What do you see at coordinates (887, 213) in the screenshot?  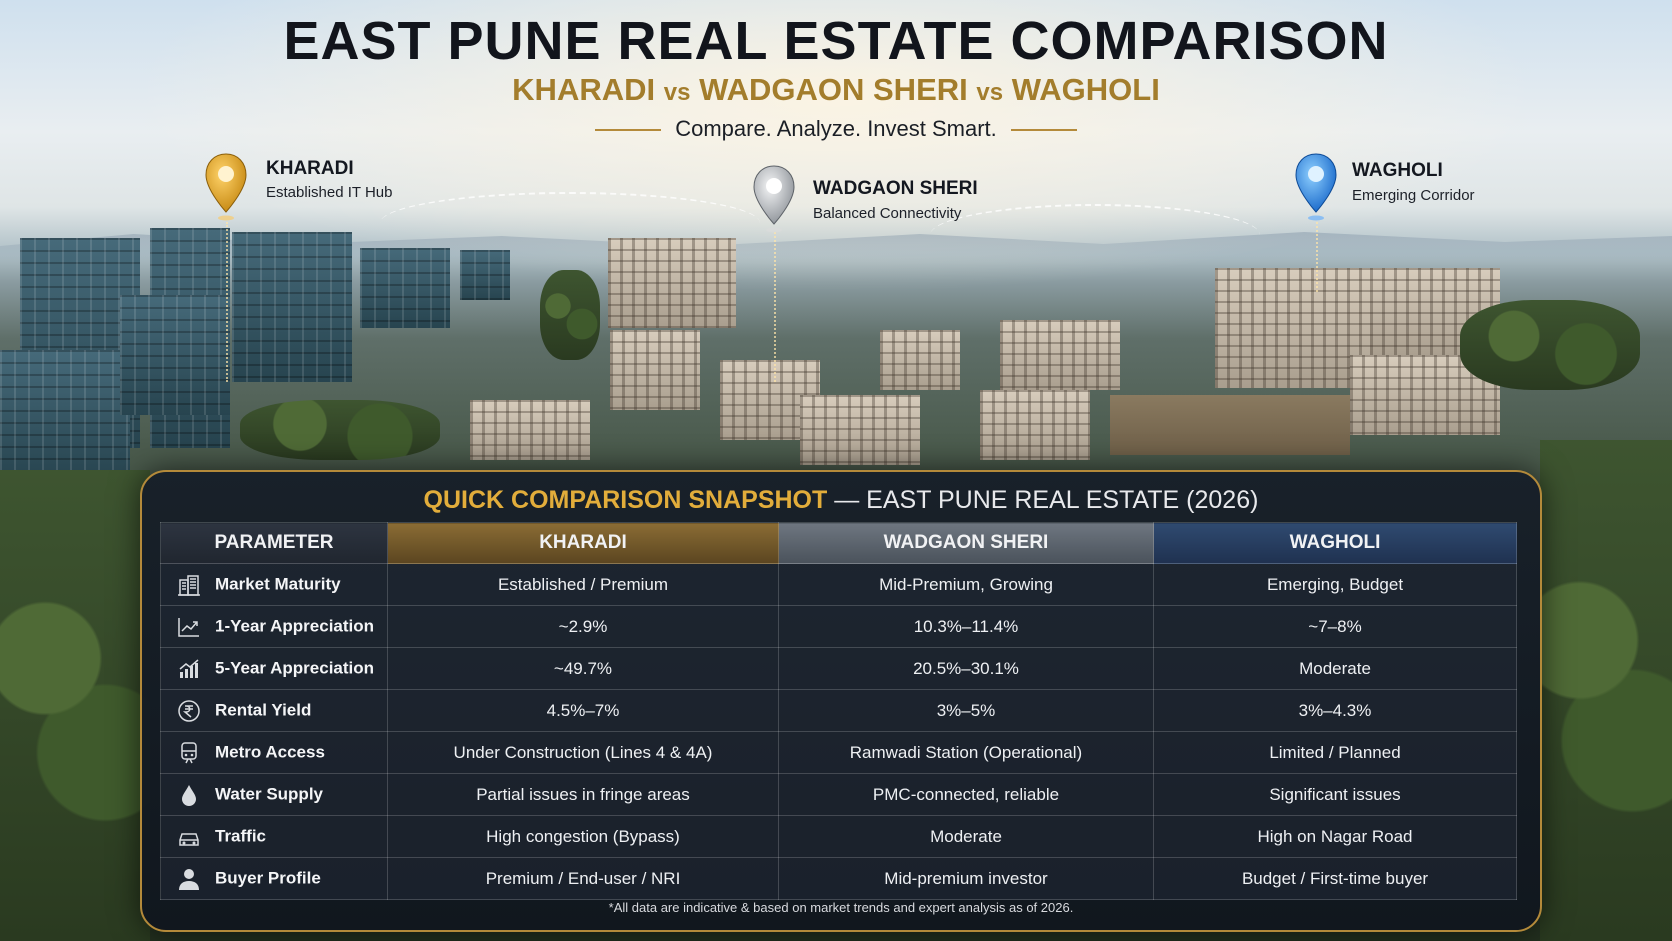 I see `location-desc-wadgaon-sheri: Balanced Connectivity` at bounding box center [887, 213].